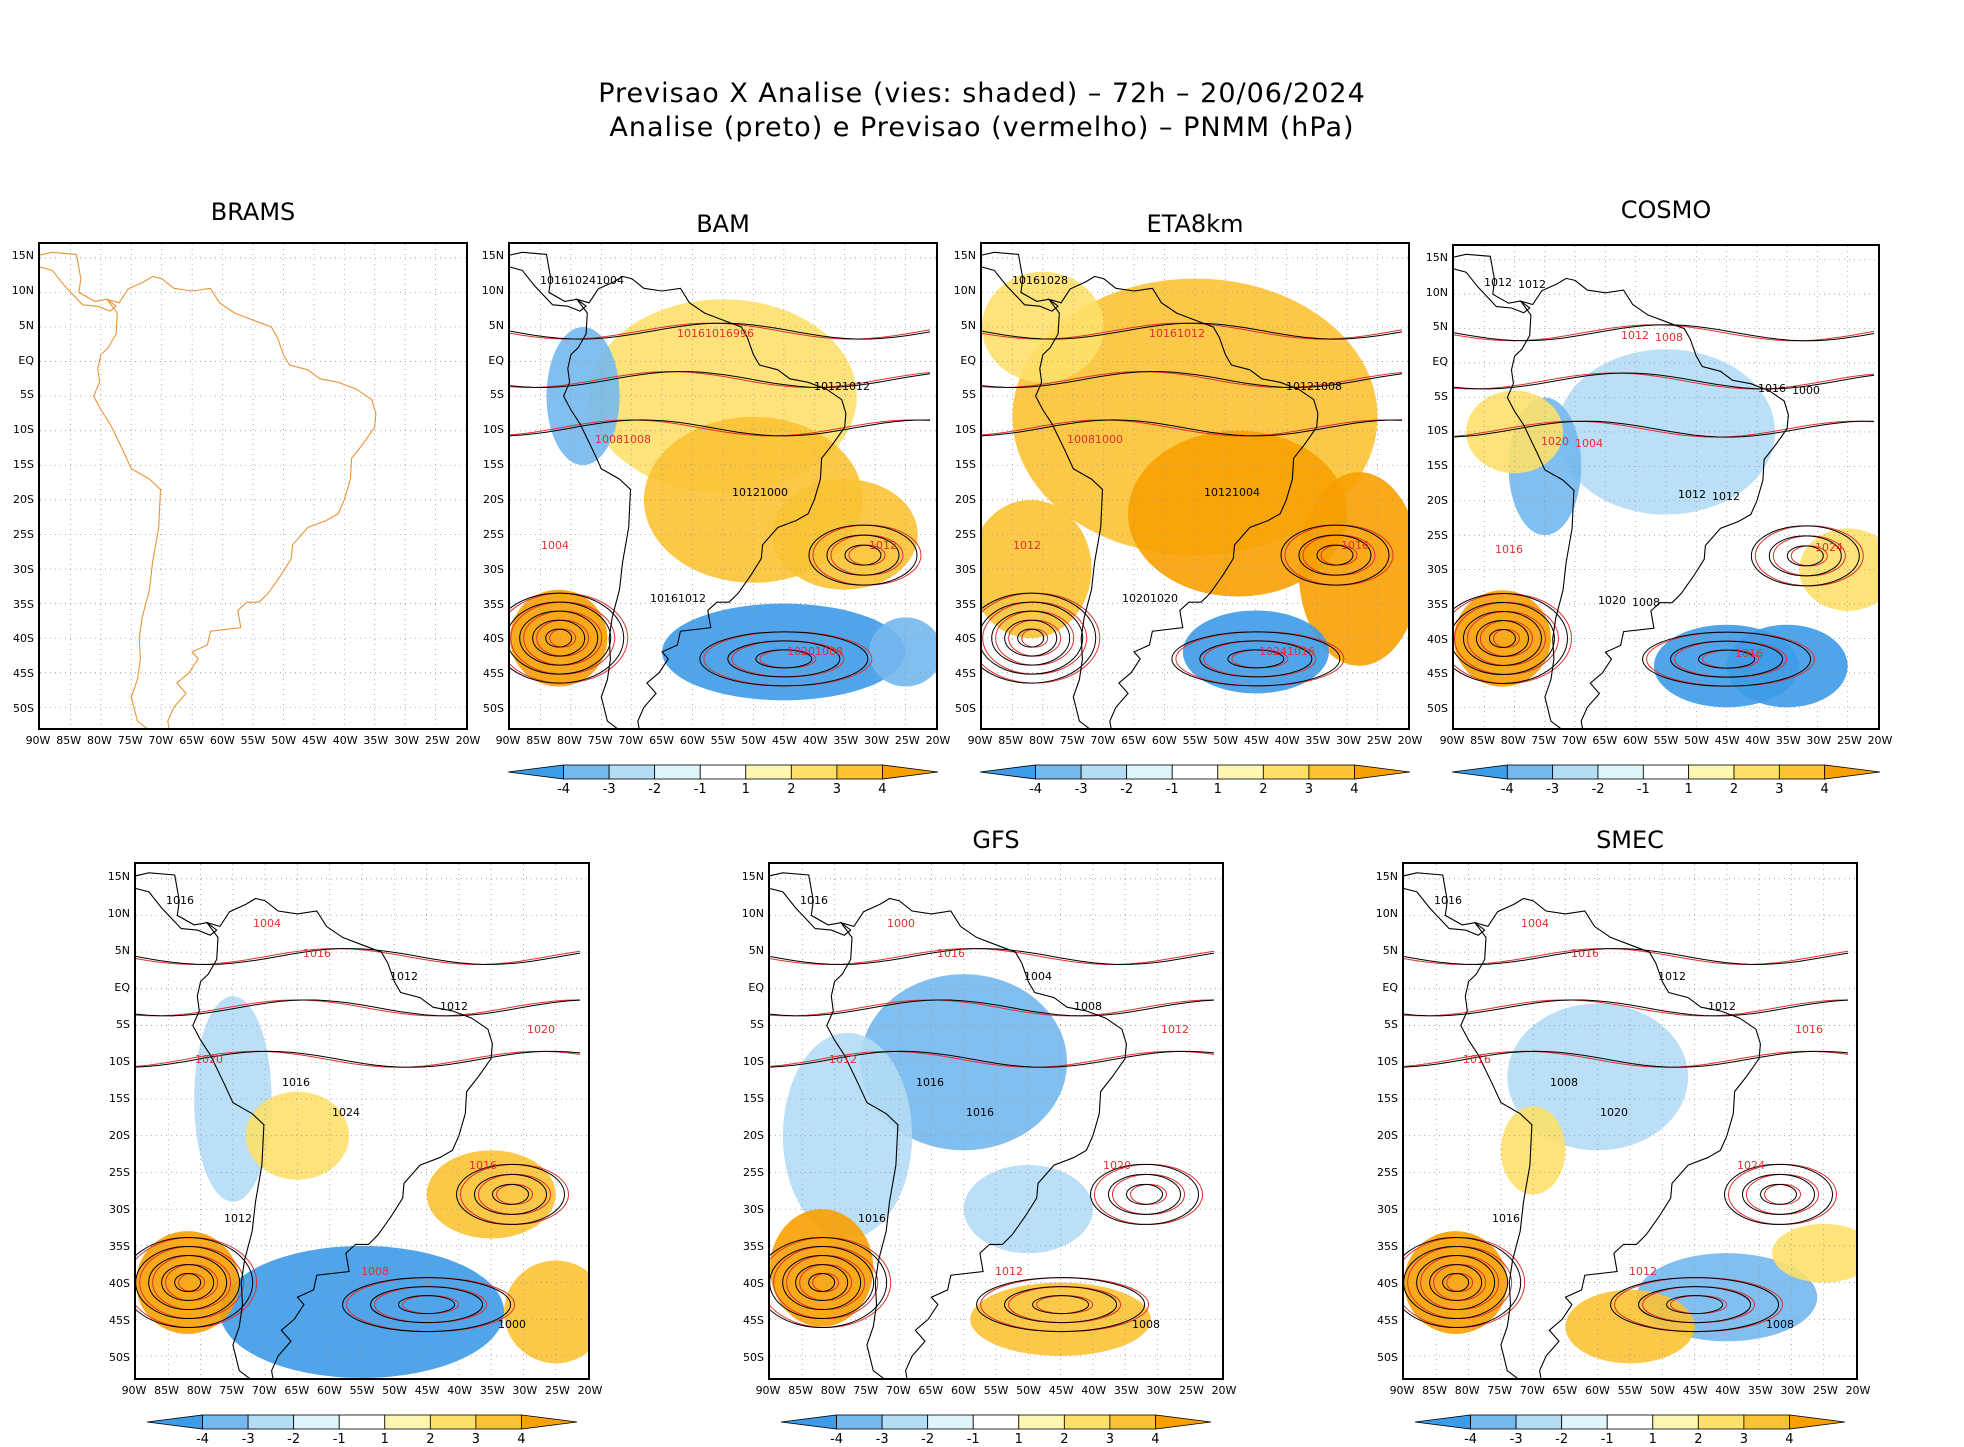  What do you see at coordinates (1635, 740) in the screenshot?
I see `lon-label: 60W` at bounding box center [1635, 740].